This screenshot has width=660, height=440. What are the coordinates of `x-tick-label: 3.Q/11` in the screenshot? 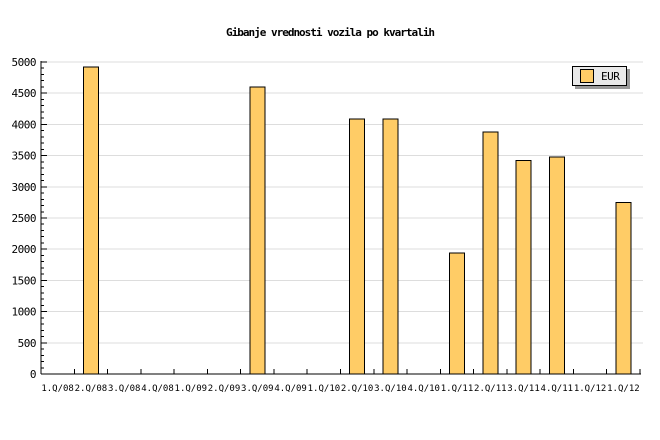 It's located at (523, 389).